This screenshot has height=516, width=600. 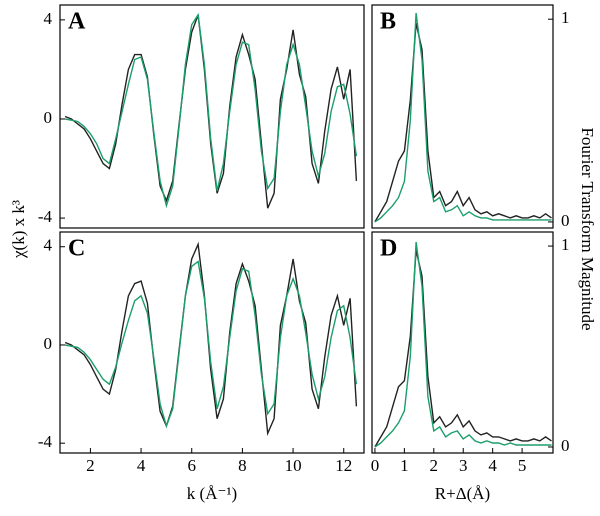 I want to click on x-tick-label: 8, so click(x=242, y=465).